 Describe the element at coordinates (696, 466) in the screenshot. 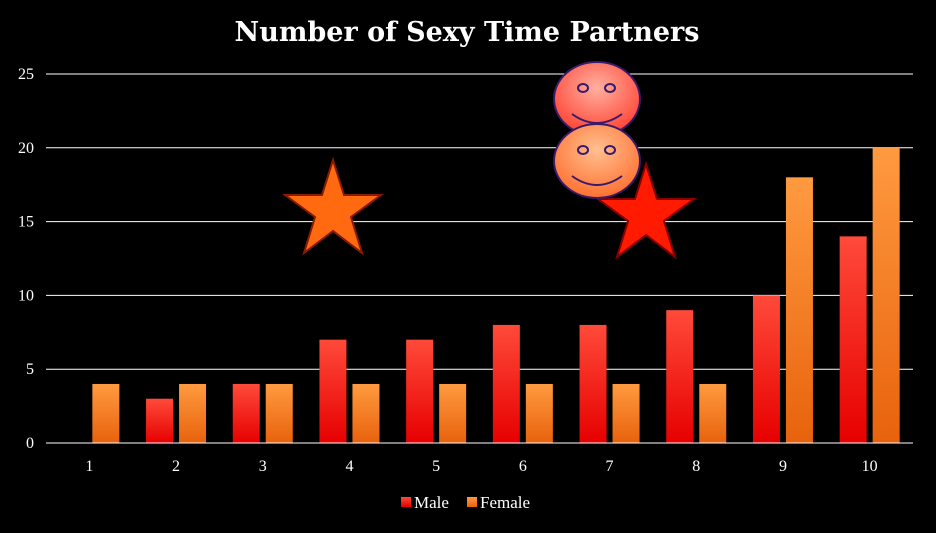

I see `x-tick-label: 8` at that location.